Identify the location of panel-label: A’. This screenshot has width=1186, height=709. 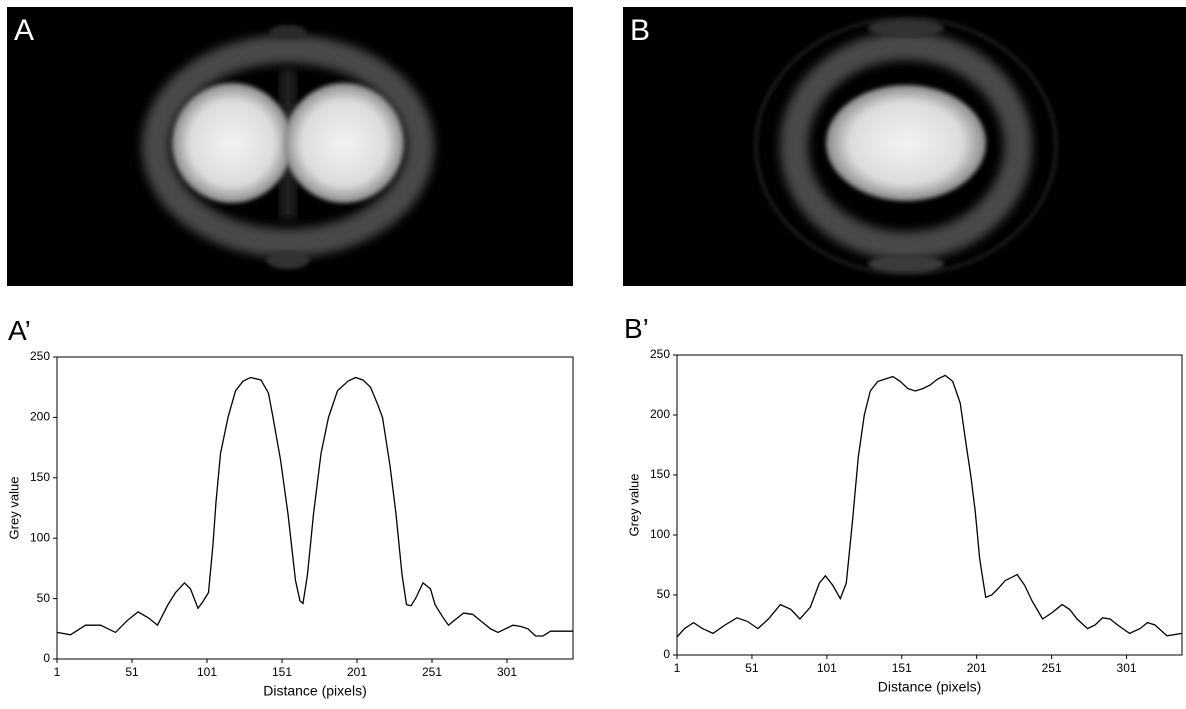
(19, 330).